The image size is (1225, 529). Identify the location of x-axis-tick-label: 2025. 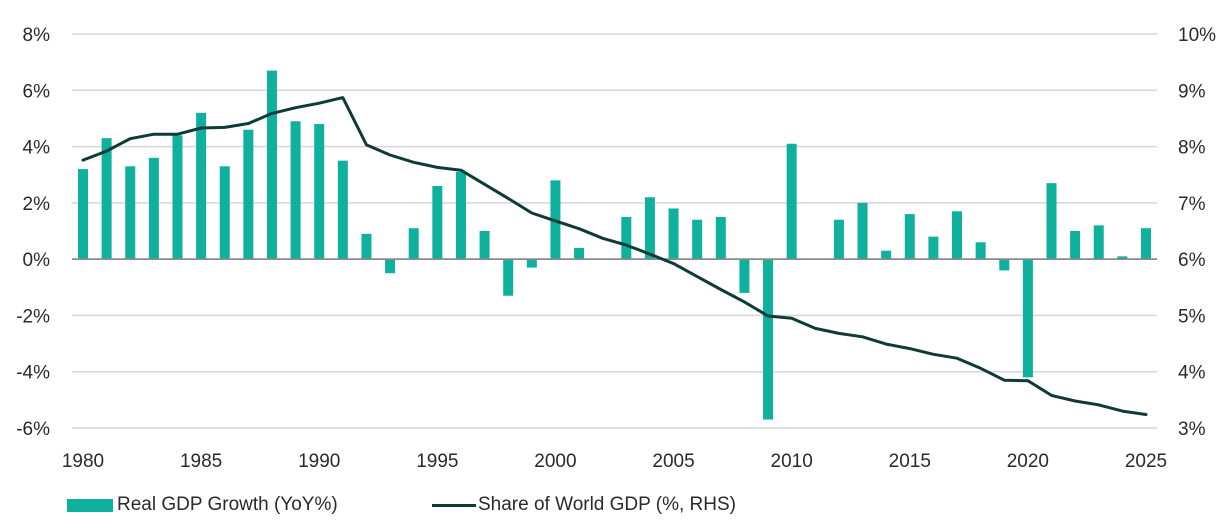
(1146, 461).